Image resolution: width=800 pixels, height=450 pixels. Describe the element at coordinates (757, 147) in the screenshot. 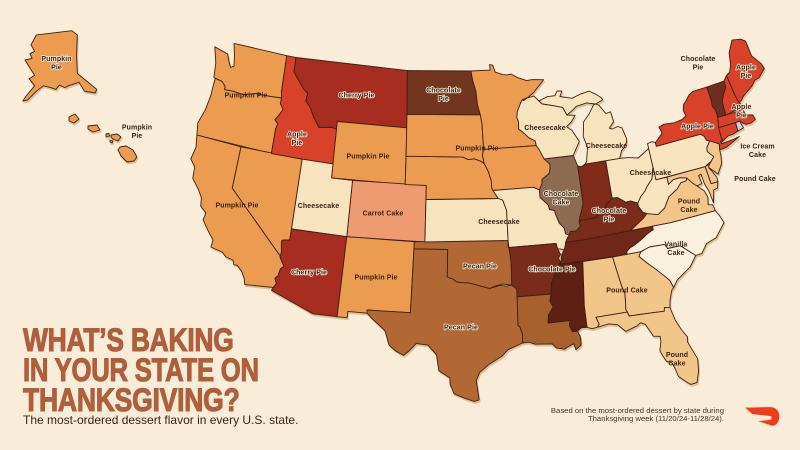

I see `svg-text: Ice Cream` at that location.